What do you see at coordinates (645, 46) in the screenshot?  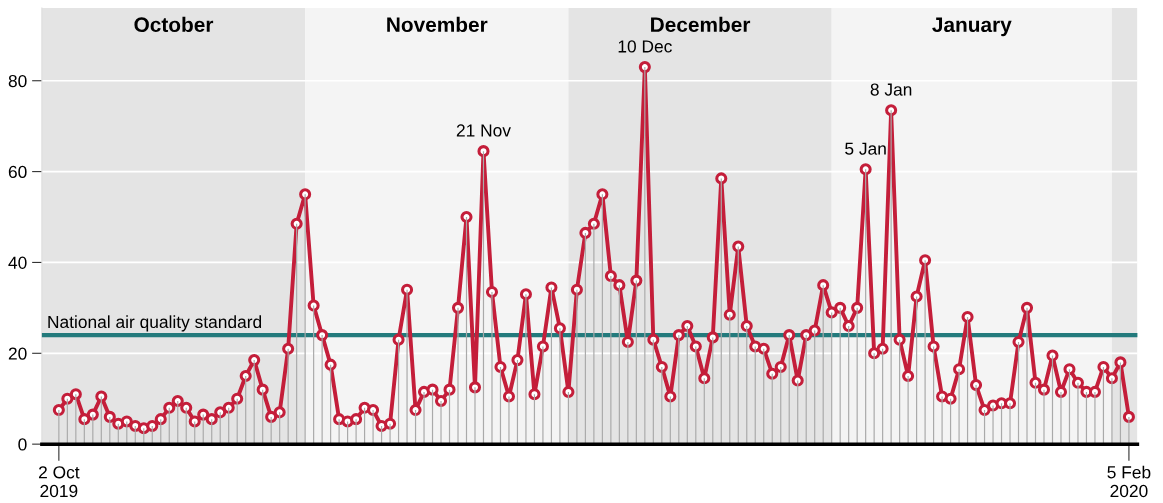 I see `annotation: 10 Dec` at bounding box center [645, 46].